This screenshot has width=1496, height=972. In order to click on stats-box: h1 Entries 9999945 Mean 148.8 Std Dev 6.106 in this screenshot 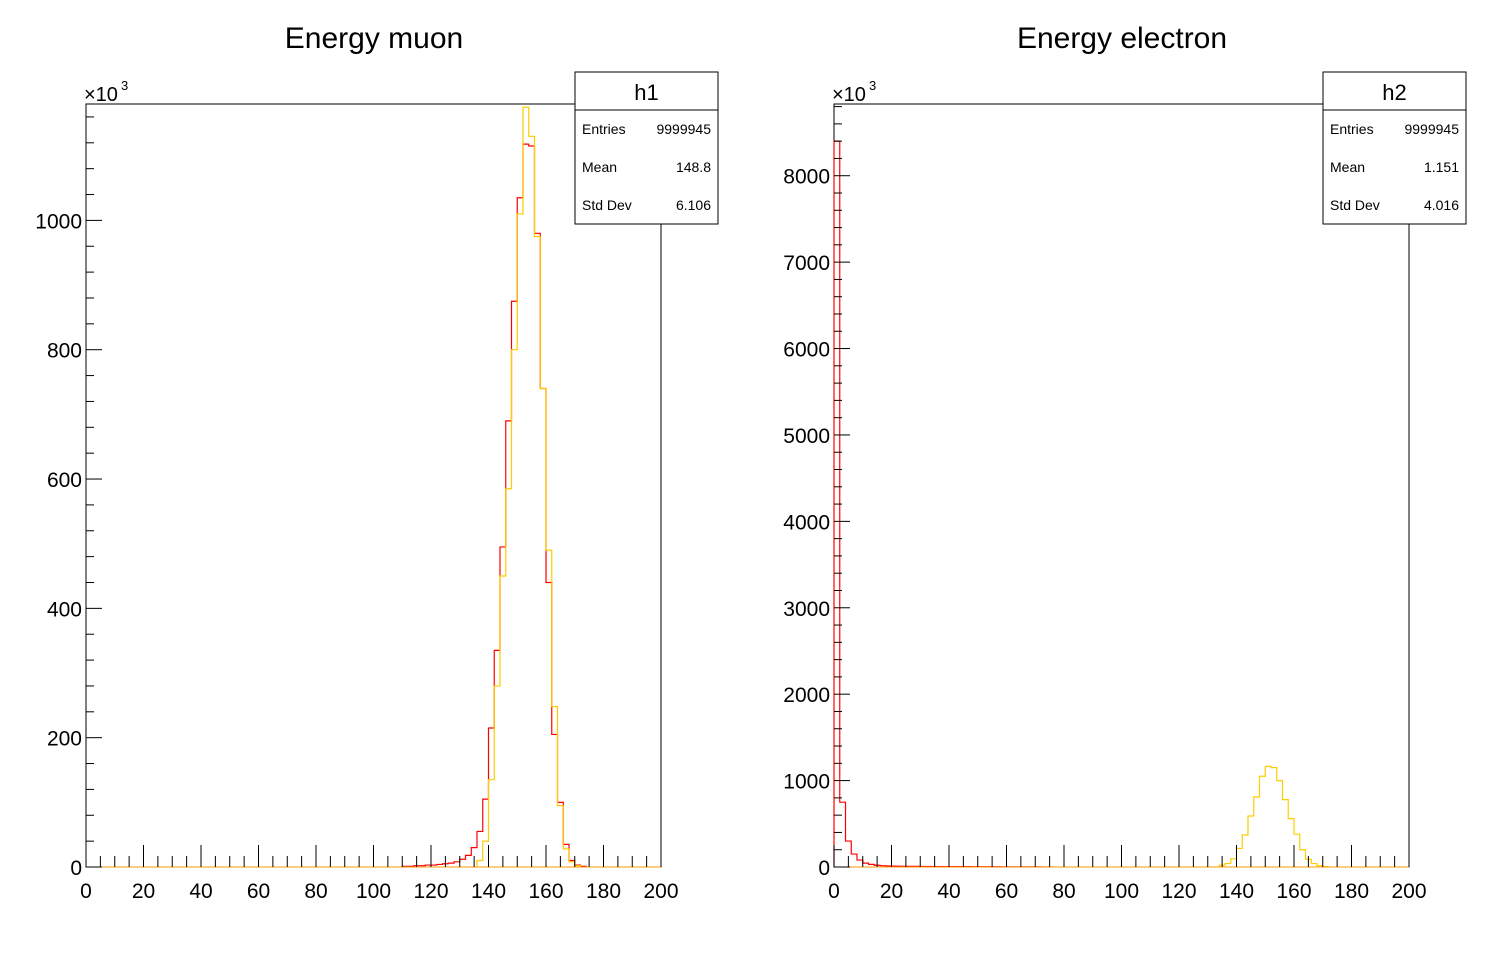, I will do `click(646, 148)`.